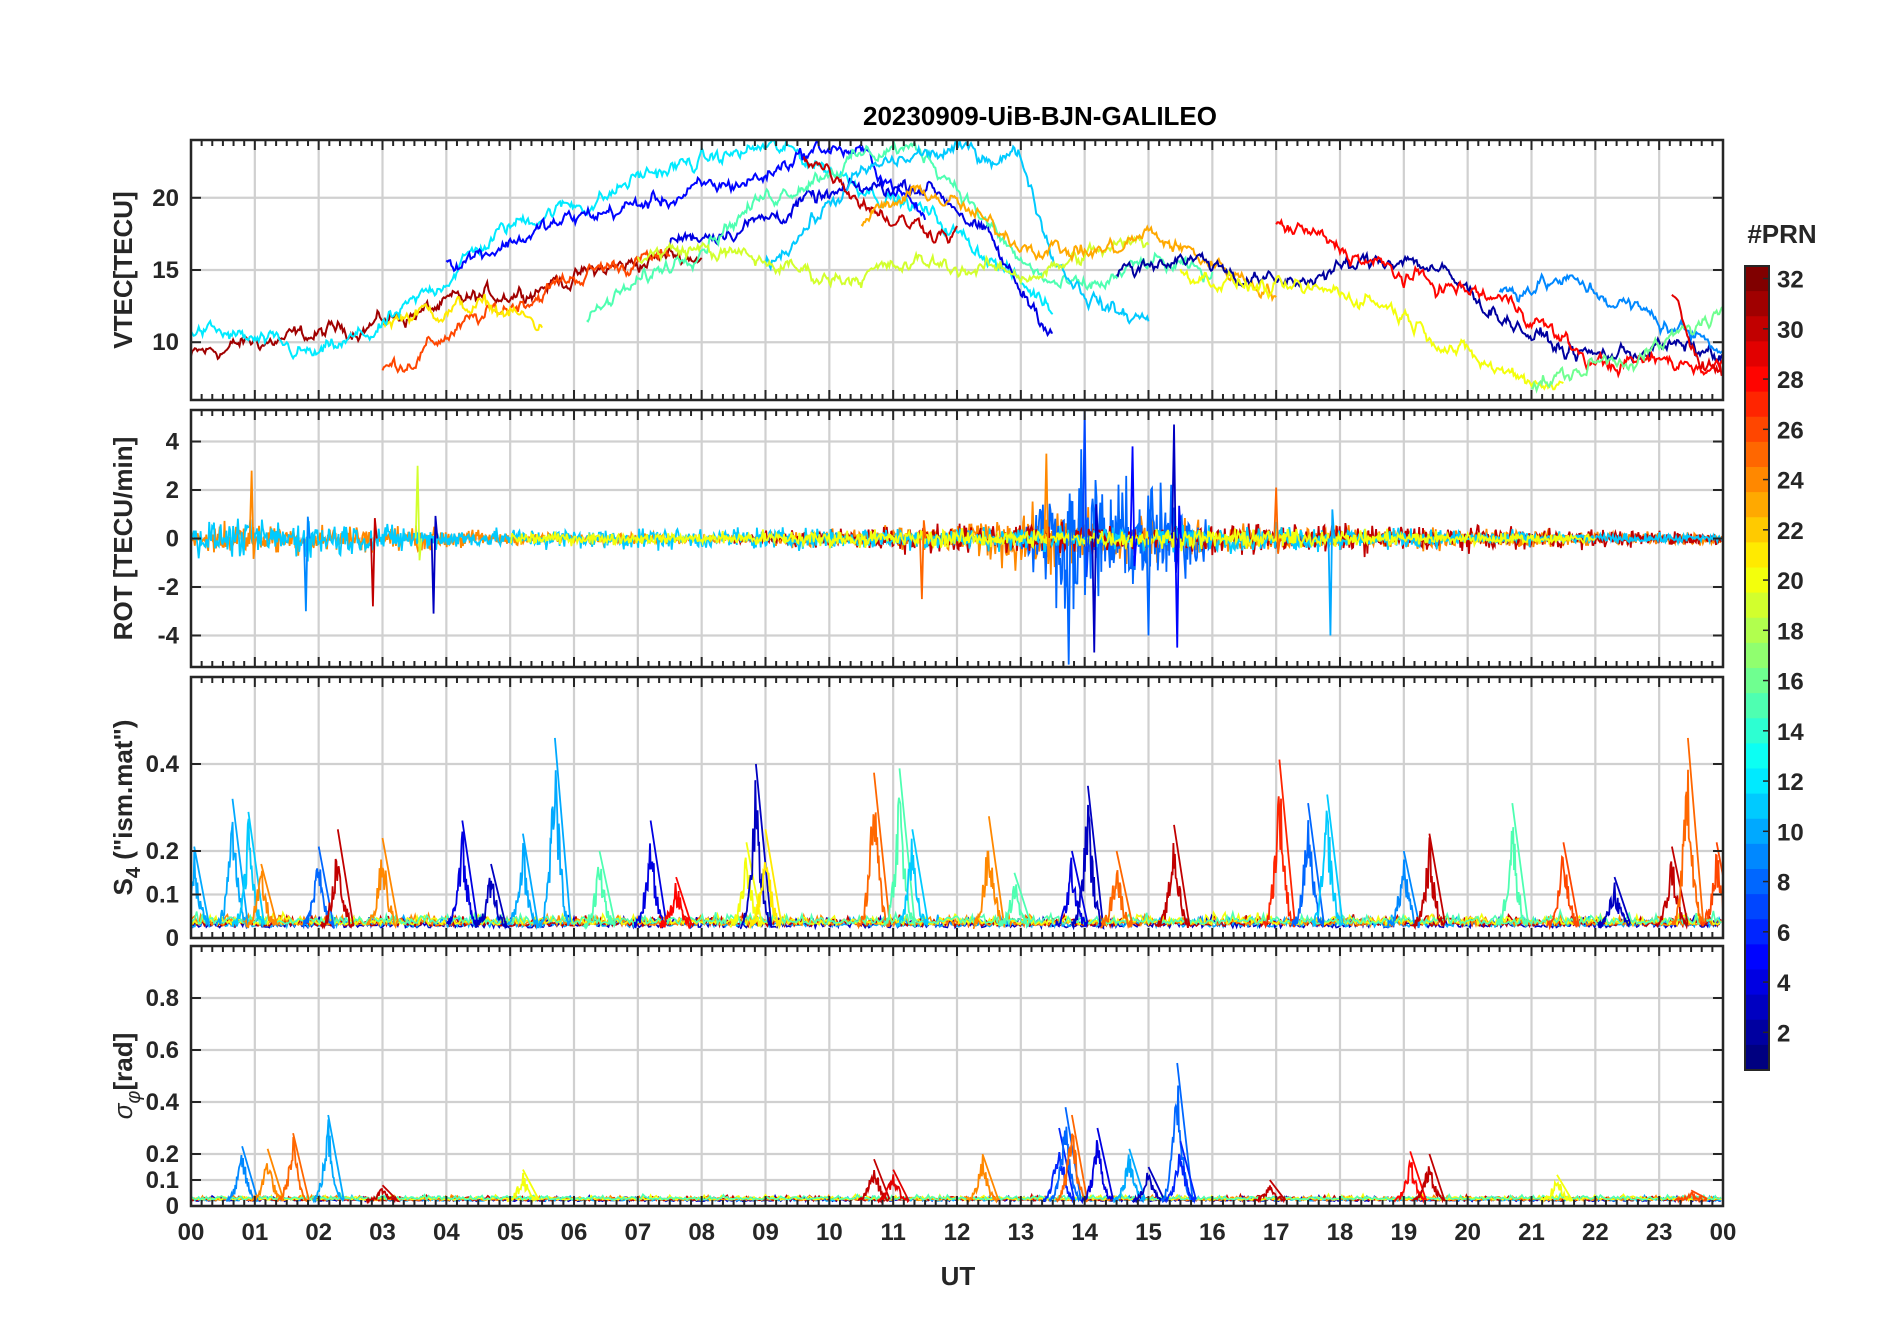  I want to click on x-tick-label: 01, so click(254, 1232).